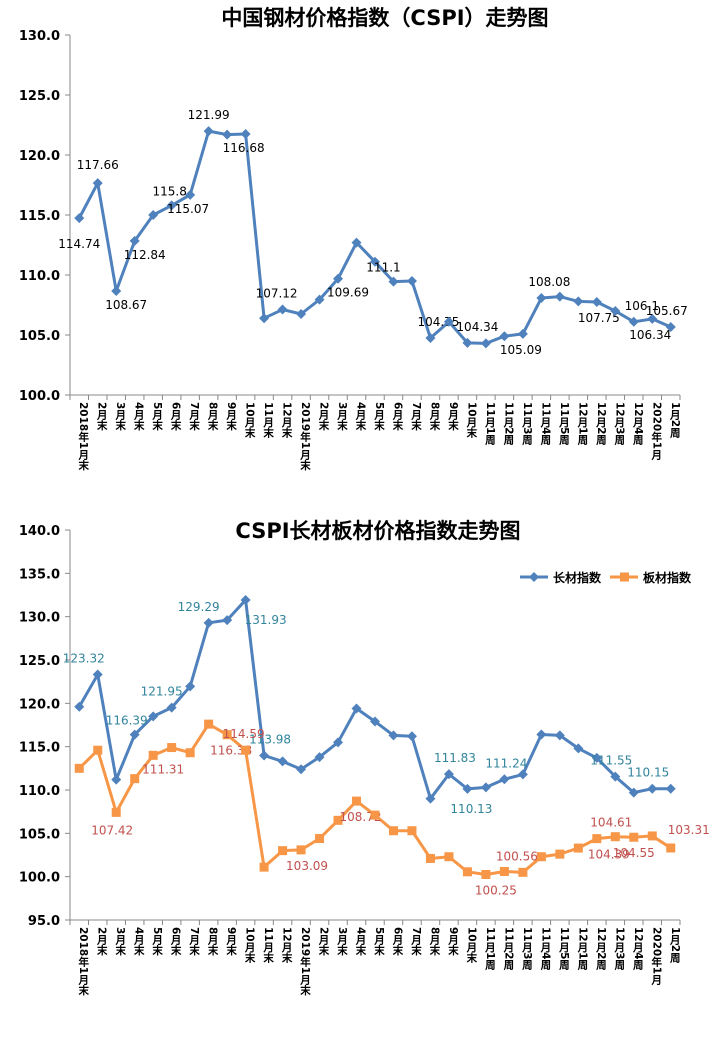  Describe the element at coordinates (506, 763) in the screenshot. I see `data-label: 111.24` at that location.